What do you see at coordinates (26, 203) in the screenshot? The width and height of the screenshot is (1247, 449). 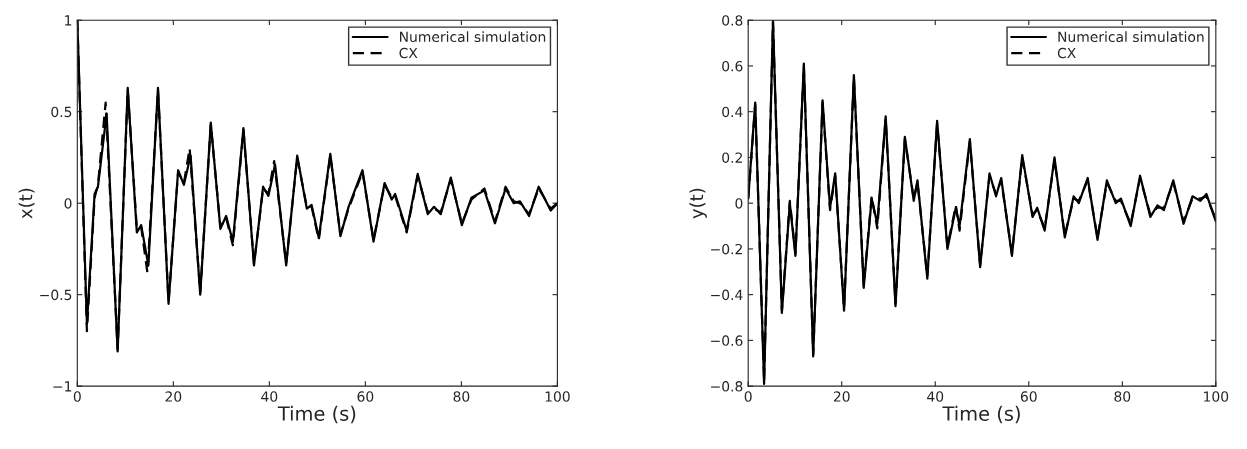 I see `y-axis-title: x(t)` at bounding box center [26, 203].